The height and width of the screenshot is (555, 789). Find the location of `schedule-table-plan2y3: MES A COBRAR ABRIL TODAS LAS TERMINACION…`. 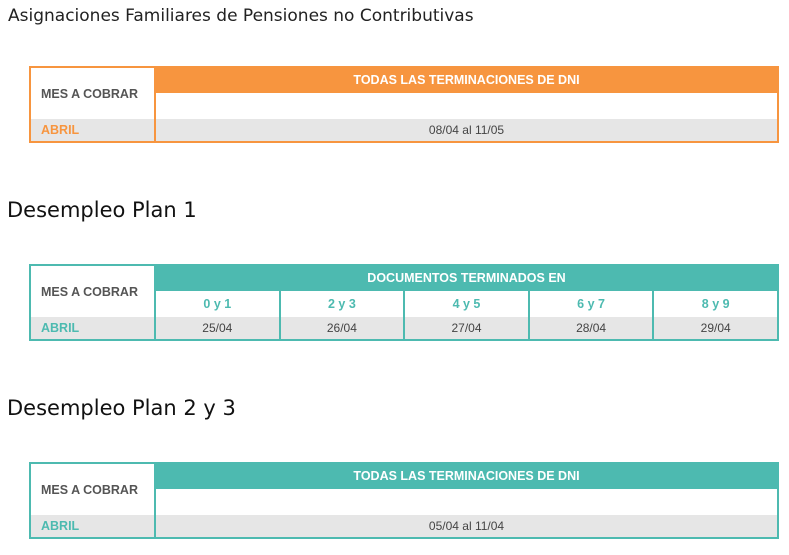

schedule-table-plan2y3: MES A COBRAR ABRIL TODAS LAS TERMINACION… is located at coordinates (404, 500).